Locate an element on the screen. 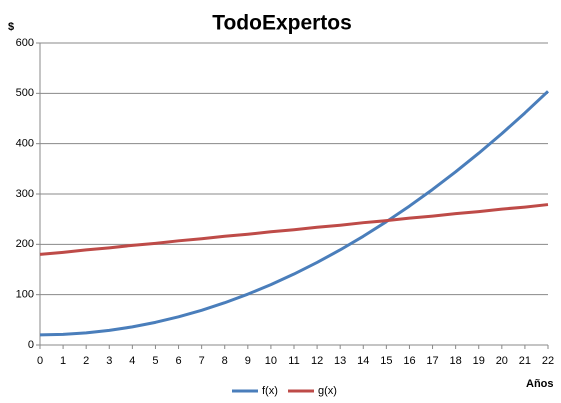  y-tick-label: 600 is located at coordinates (25, 43).